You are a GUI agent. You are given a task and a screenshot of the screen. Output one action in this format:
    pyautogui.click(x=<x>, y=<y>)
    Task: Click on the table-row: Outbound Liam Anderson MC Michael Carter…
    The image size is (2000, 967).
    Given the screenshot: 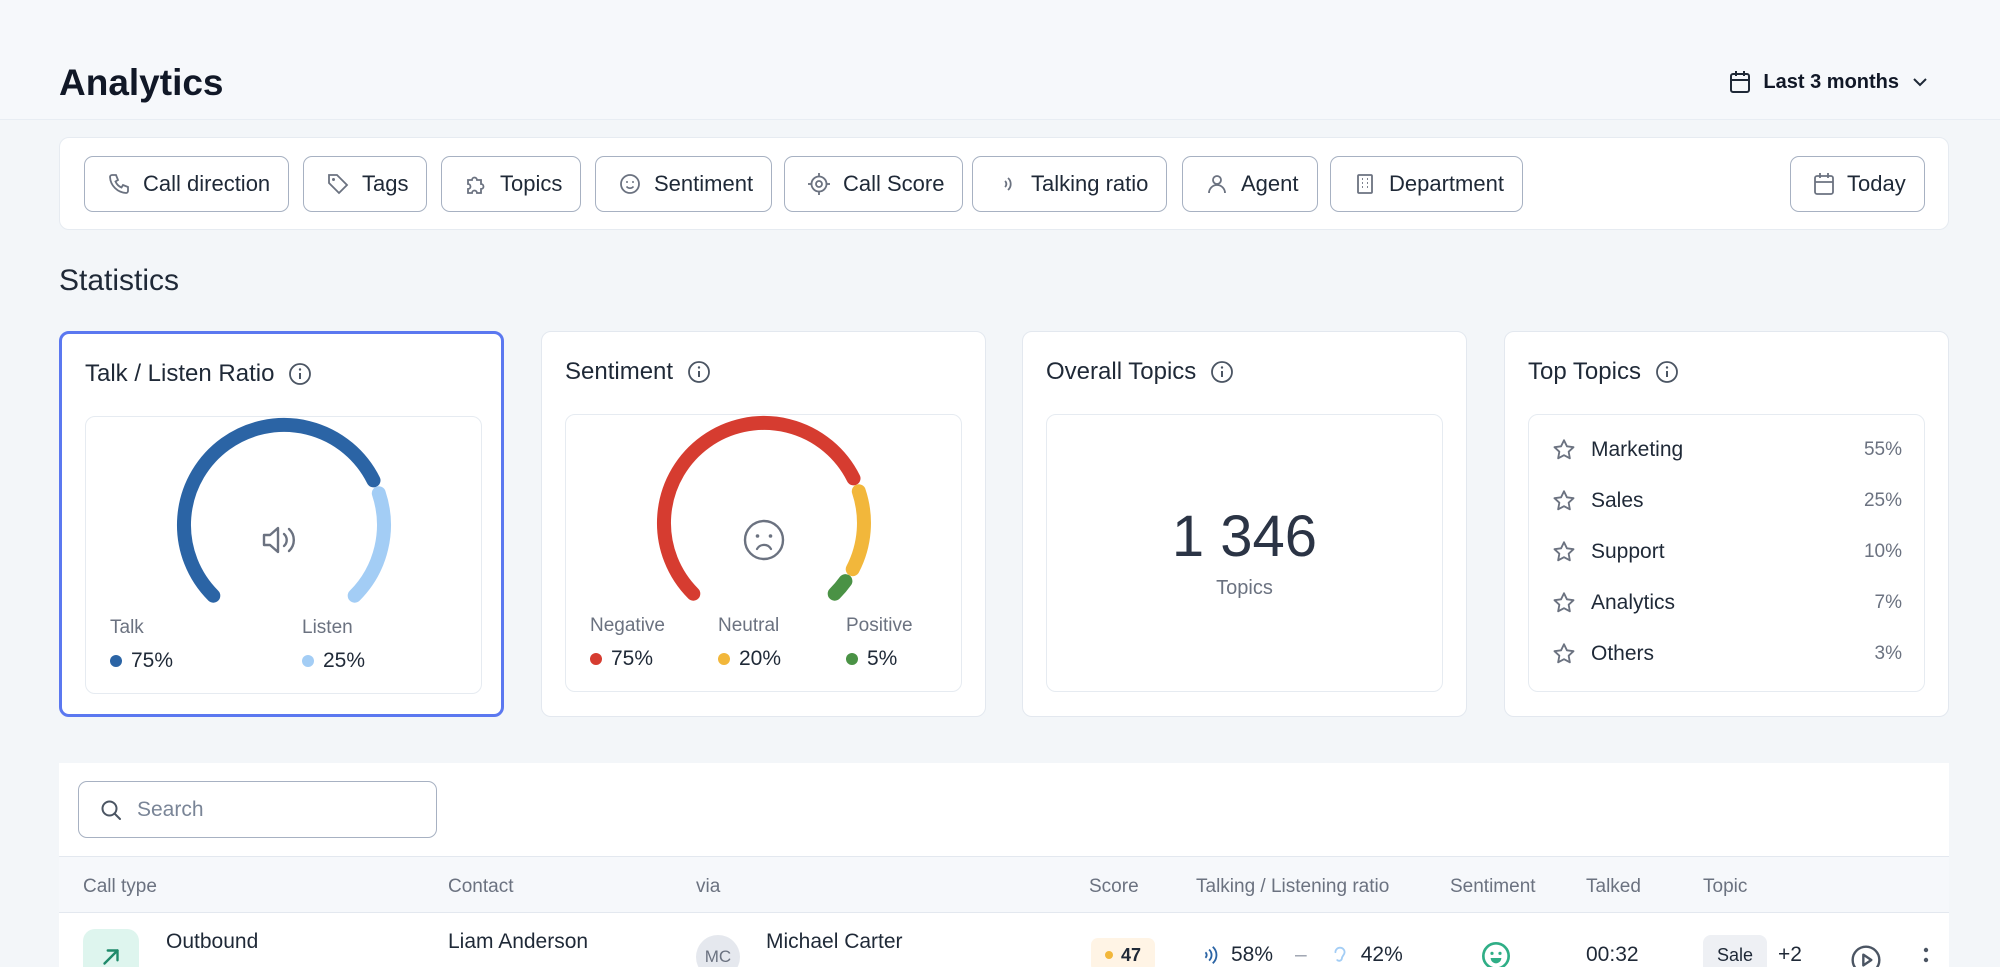 What is the action you would take?
    pyautogui.click(x=1004, y=940)
    